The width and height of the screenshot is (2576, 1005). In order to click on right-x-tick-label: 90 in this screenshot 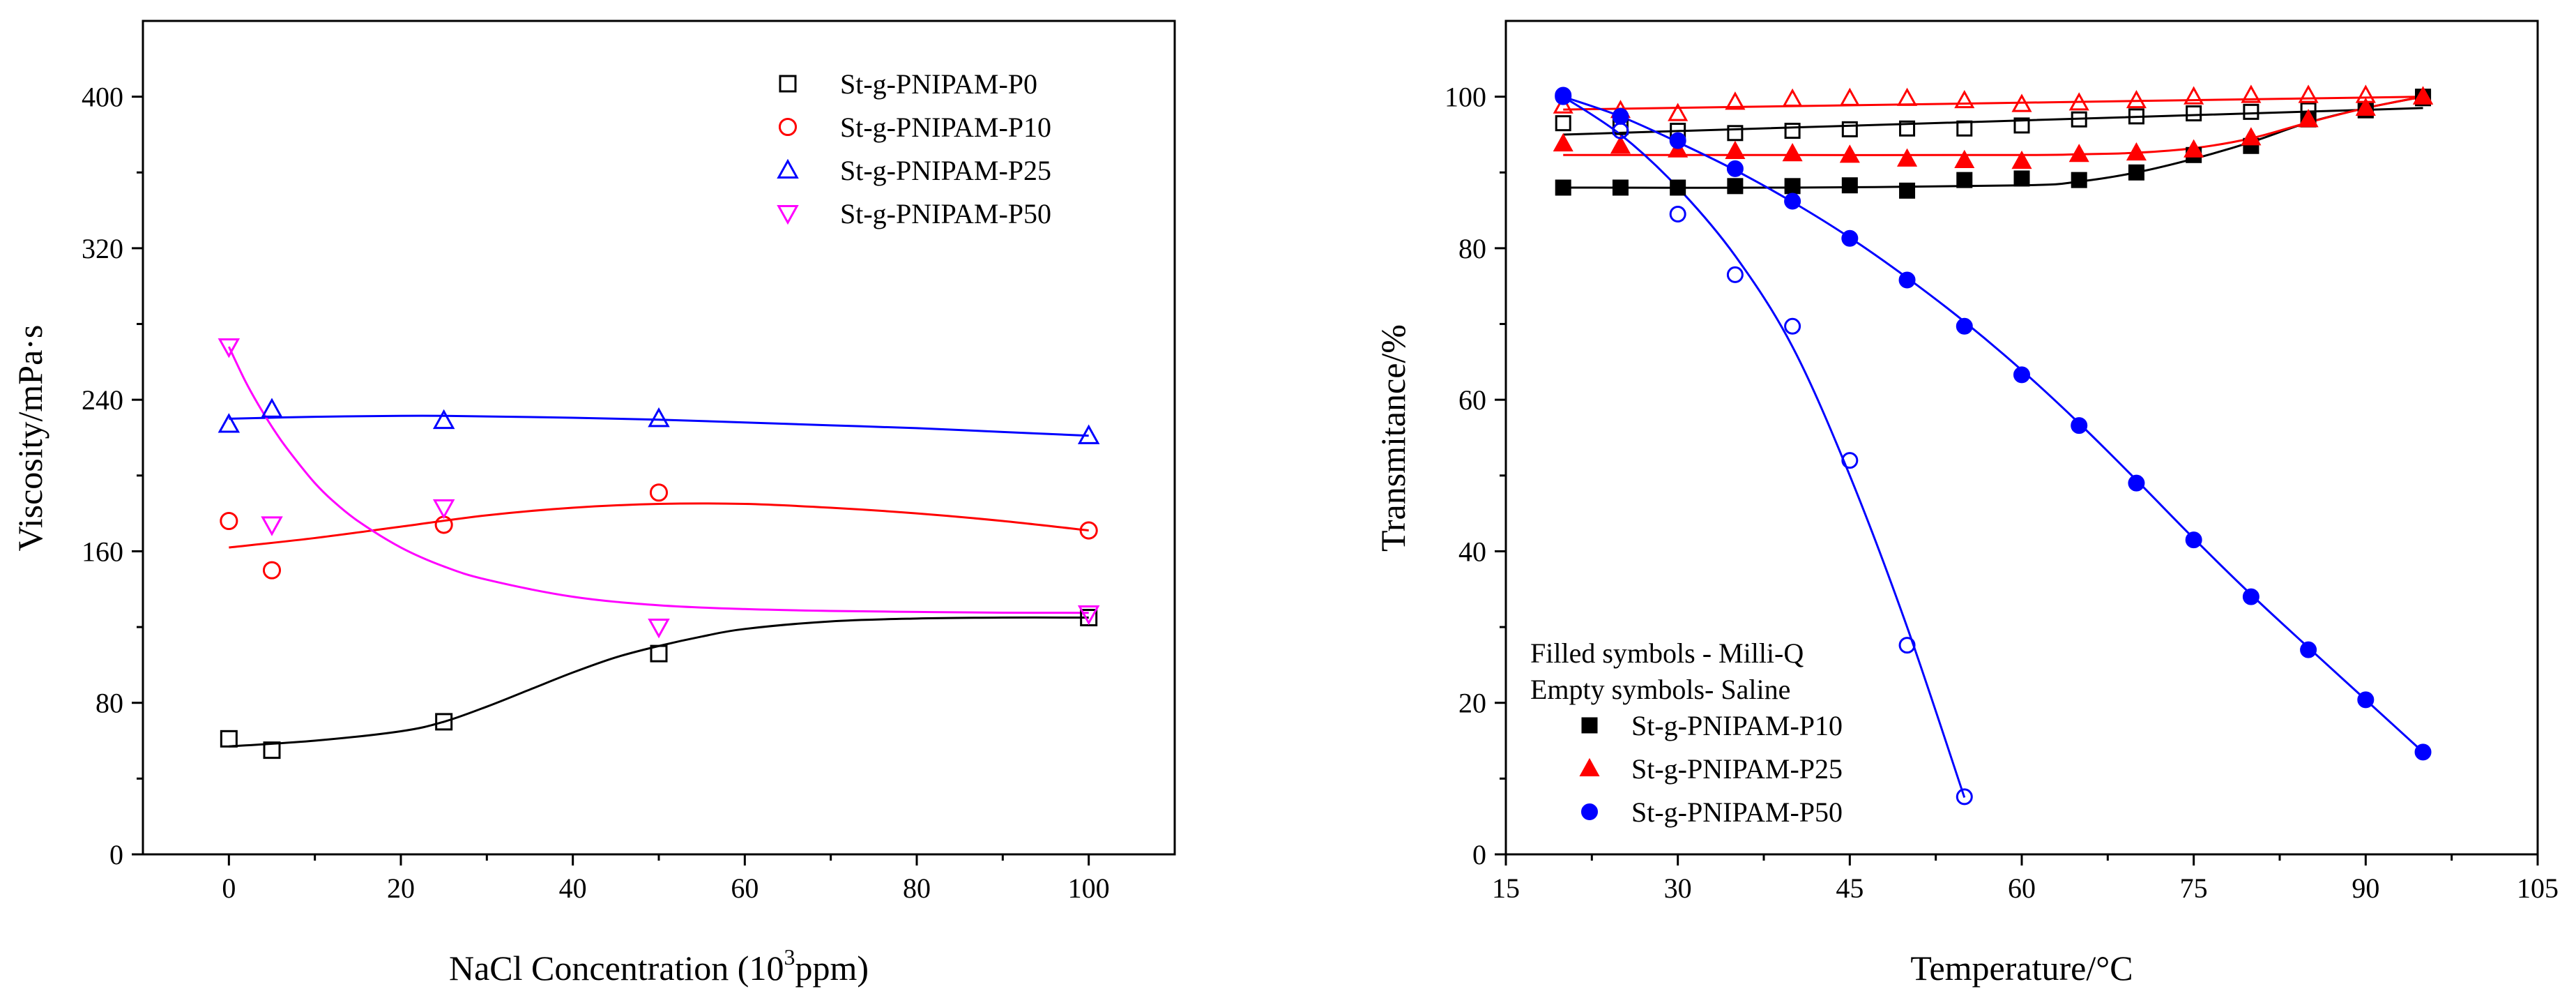, I will do `click(2366, 888)`.